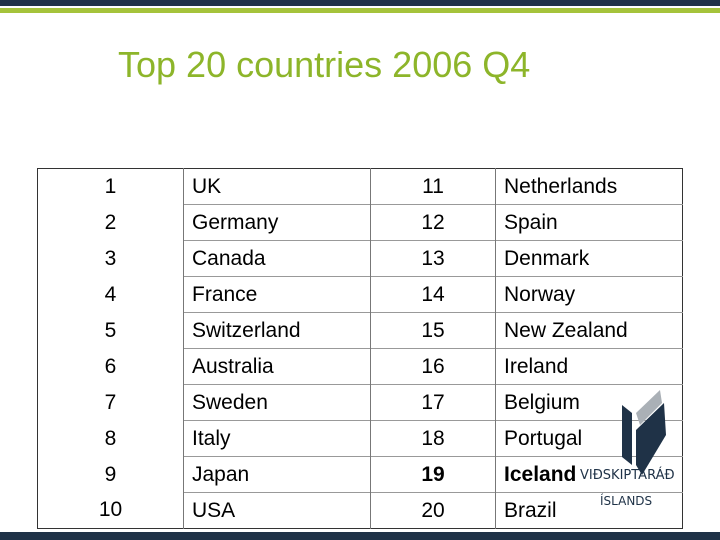  What do you see at coordinates (433, 438) in the screenshot?
I see `rank-cell: 18` at bounding box center [433, 438].